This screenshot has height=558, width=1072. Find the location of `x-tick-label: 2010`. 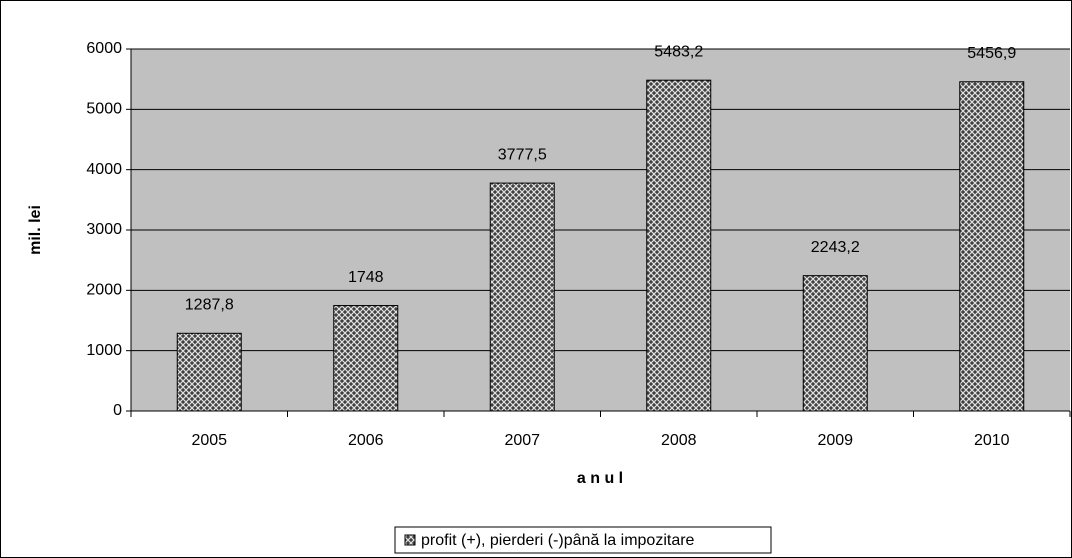

x-tick-label: 2010 is located at coordinates (992, 440).